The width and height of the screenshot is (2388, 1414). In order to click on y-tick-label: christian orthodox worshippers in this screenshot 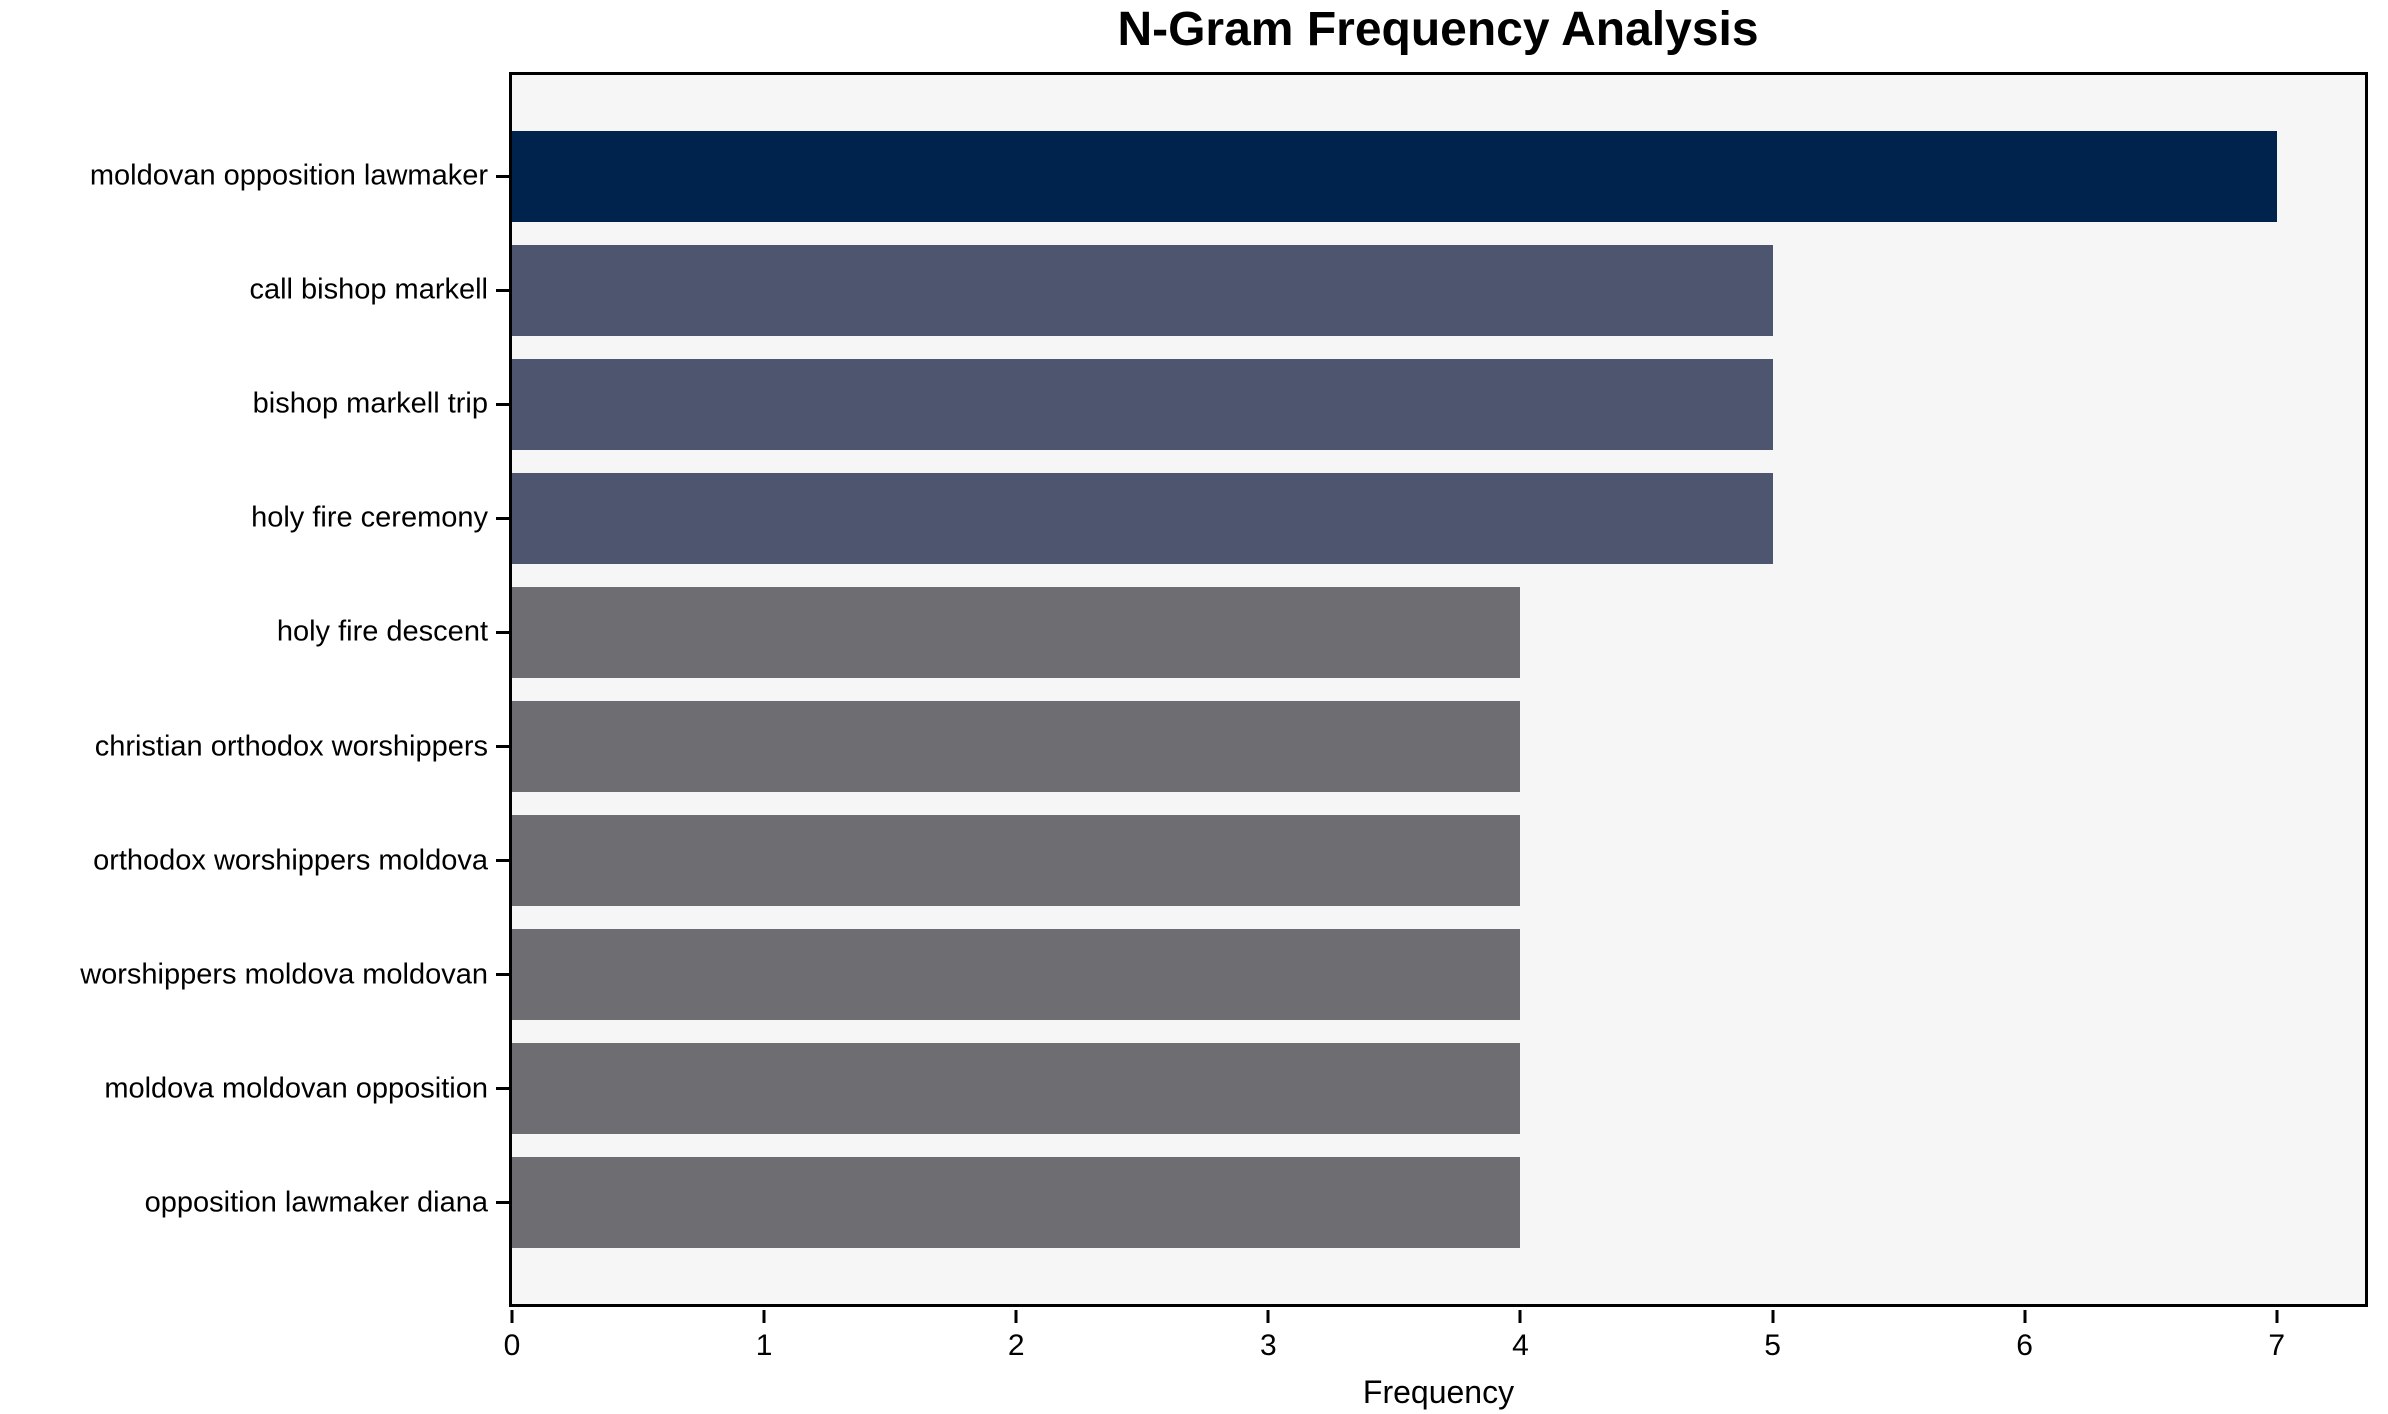, I will do `click(291, 746)`.